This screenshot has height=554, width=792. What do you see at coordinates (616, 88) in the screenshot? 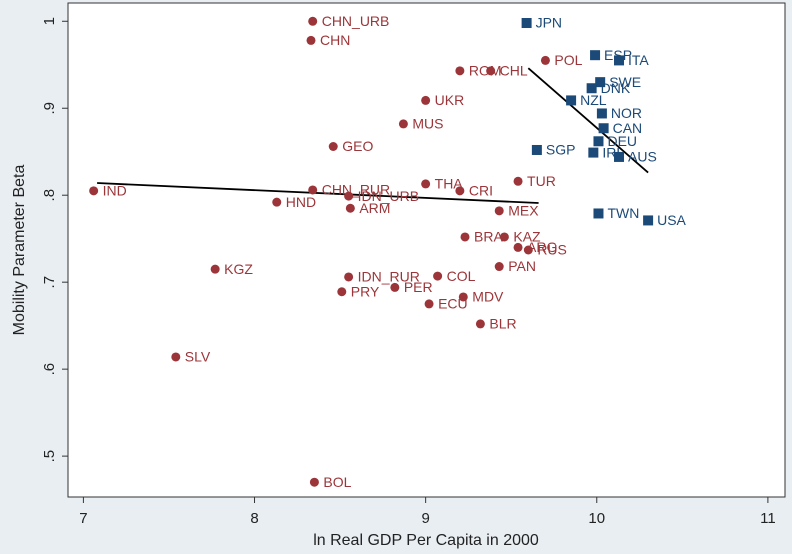
I see `point-label: DNK` at bounding box center [616, 88].